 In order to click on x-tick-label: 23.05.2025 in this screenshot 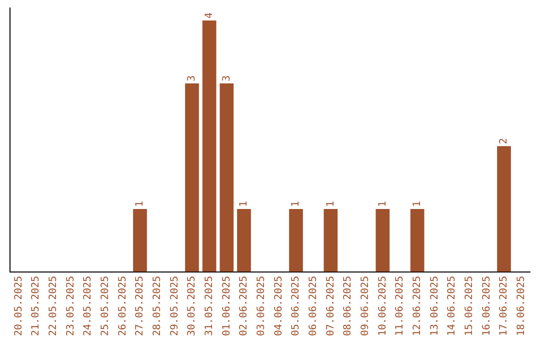, I will do `click(70, 306)`.